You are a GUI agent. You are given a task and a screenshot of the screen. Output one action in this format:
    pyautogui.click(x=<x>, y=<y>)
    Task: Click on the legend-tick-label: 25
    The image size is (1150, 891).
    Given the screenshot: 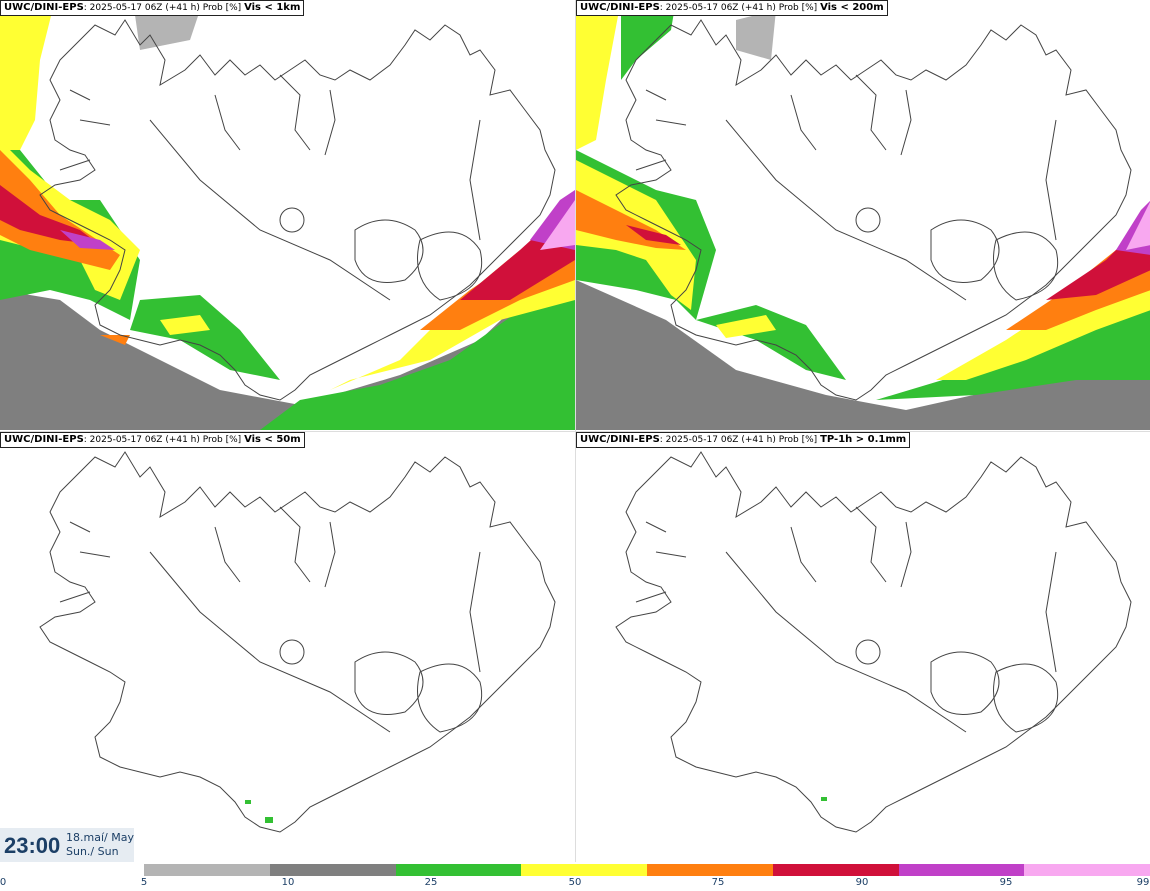 What is the action you would take?
    pyautogui.click(x=431, y=882)
    